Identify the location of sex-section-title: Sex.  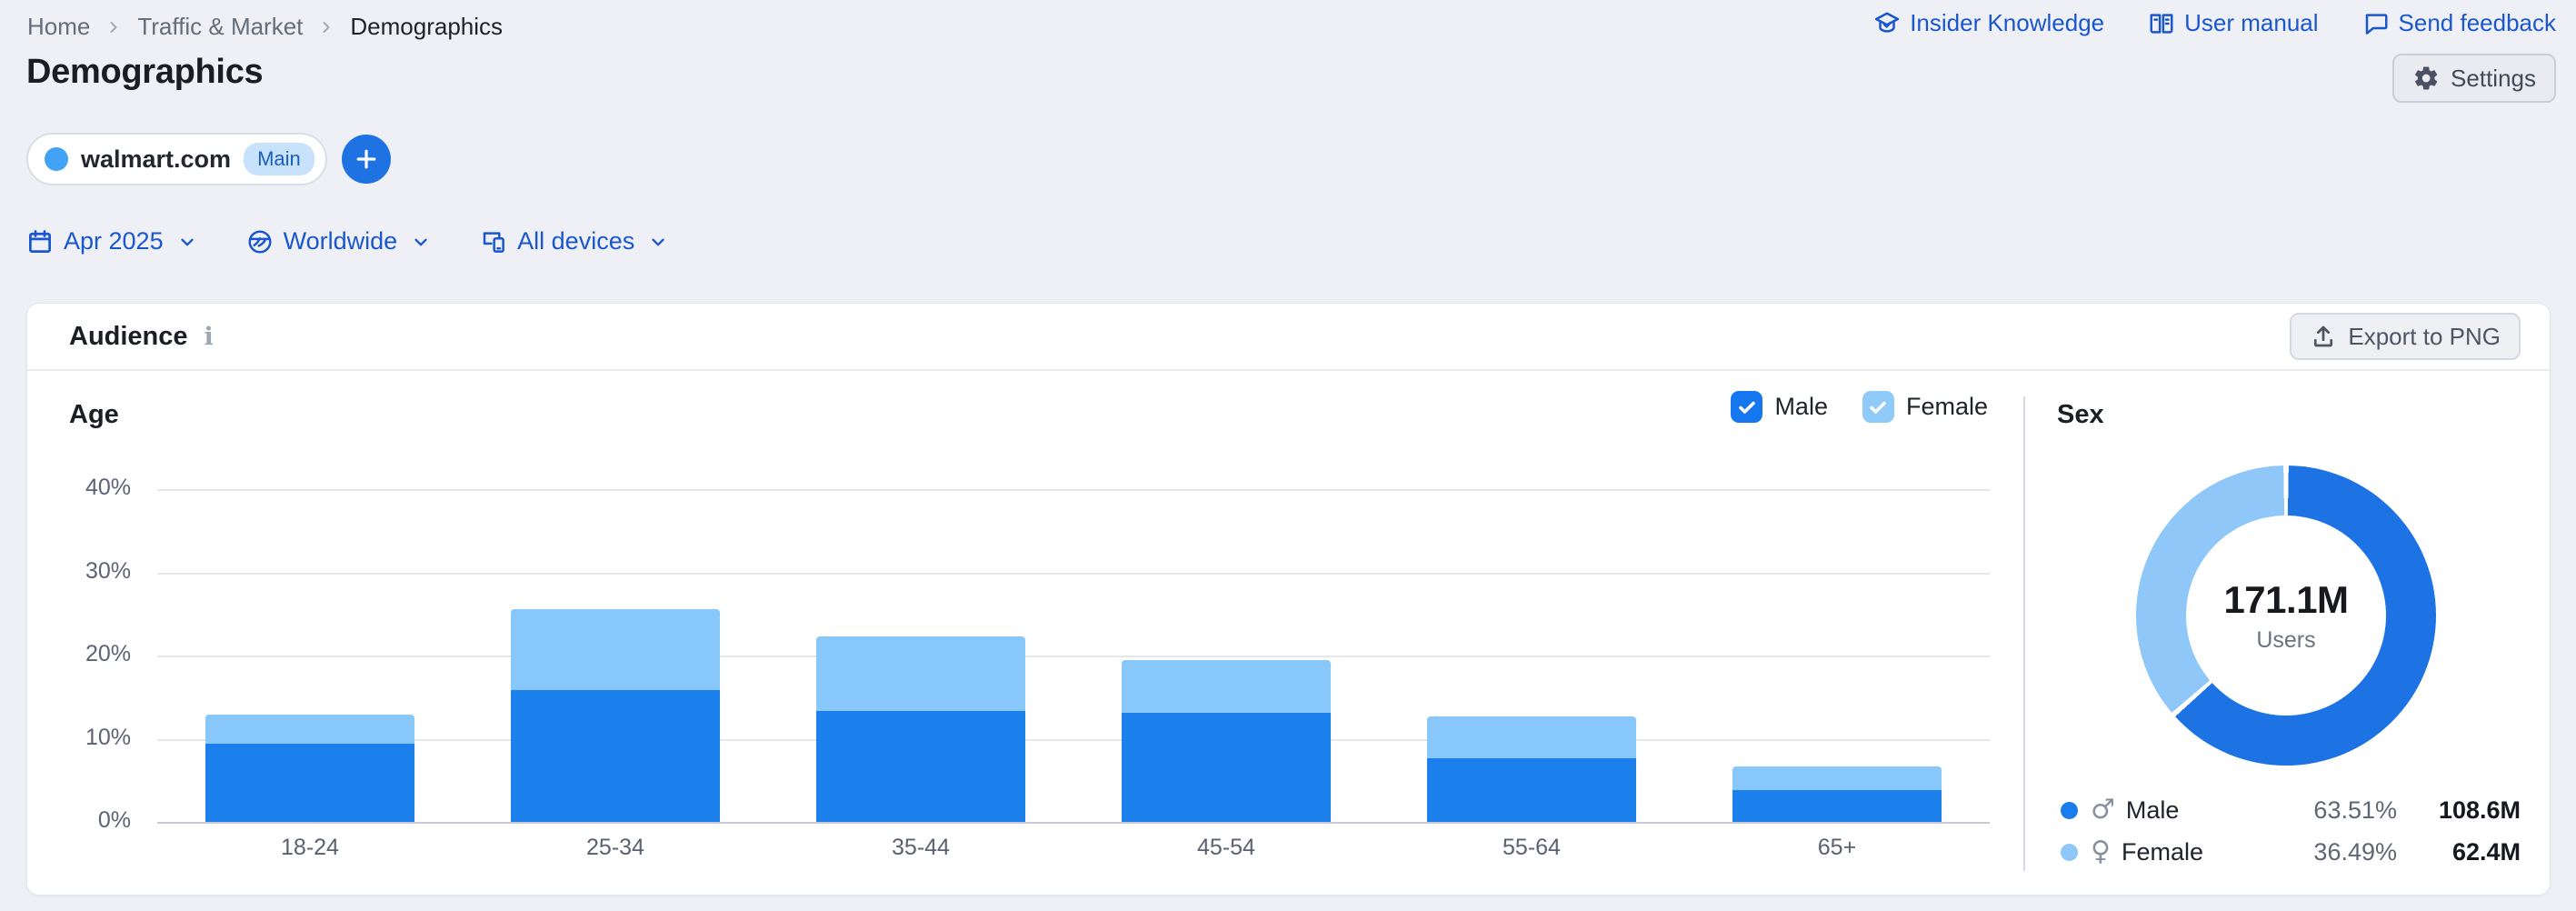
(2080, 414).